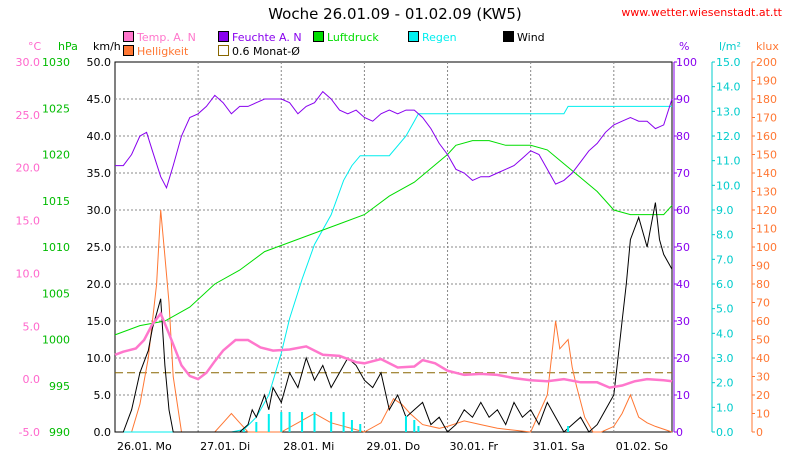 This screenshot has height=460, width=790. What do you see at coordinates (728, 111) in the screenshot?
I see `y-tick-label: 13.0` at bounding box center [728, 111].